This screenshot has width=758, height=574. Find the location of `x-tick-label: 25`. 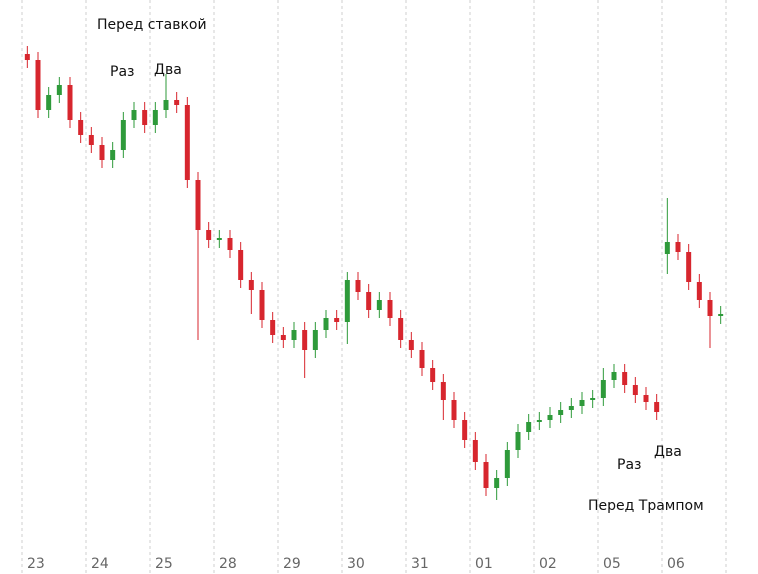

x-tick-label: 25 is located at coordinates (164, 564).